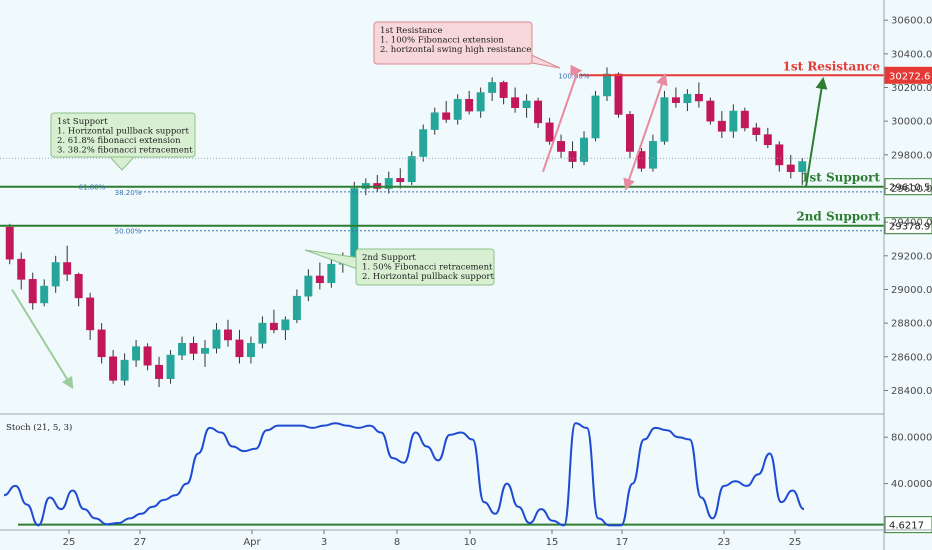 The image size is (932, 550). What do you see at coordinates (397, 542) in the screenshot?
I see `time-tick-label: 8` at bounding box center [397, 542].